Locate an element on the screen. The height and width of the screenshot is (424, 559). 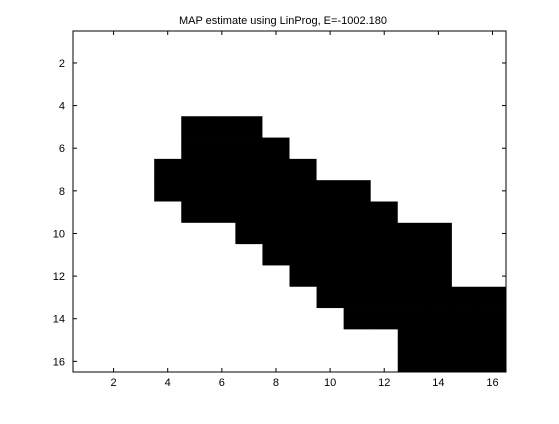
x-tick-label: 2 is located at coordinates (114, 383).